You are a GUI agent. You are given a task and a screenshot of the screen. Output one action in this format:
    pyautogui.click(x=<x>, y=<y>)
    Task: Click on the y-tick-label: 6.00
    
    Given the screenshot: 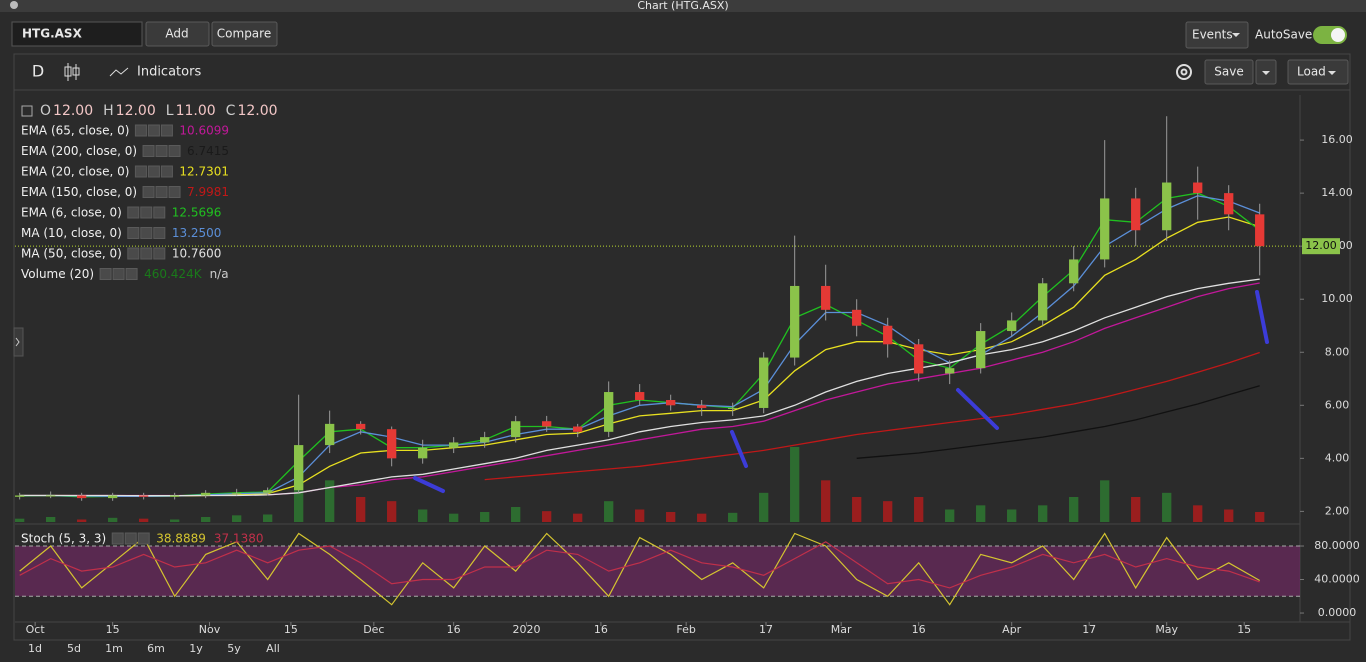 What is the action you would take?
    pyautogui.click(x=1337, y=404)
    